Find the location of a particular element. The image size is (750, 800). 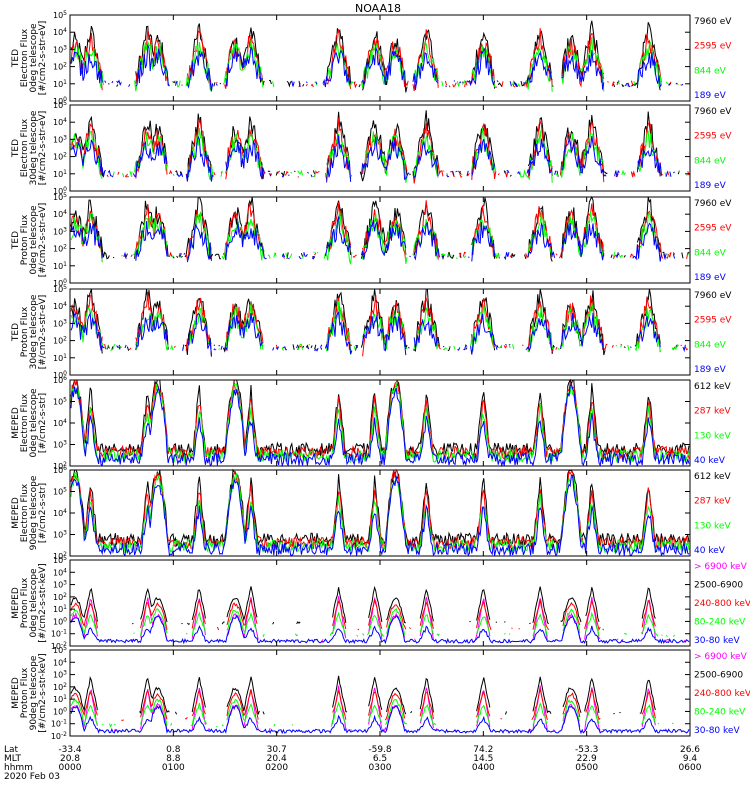

y-tick-exponent: 6 is located at coordinates (65, 468).